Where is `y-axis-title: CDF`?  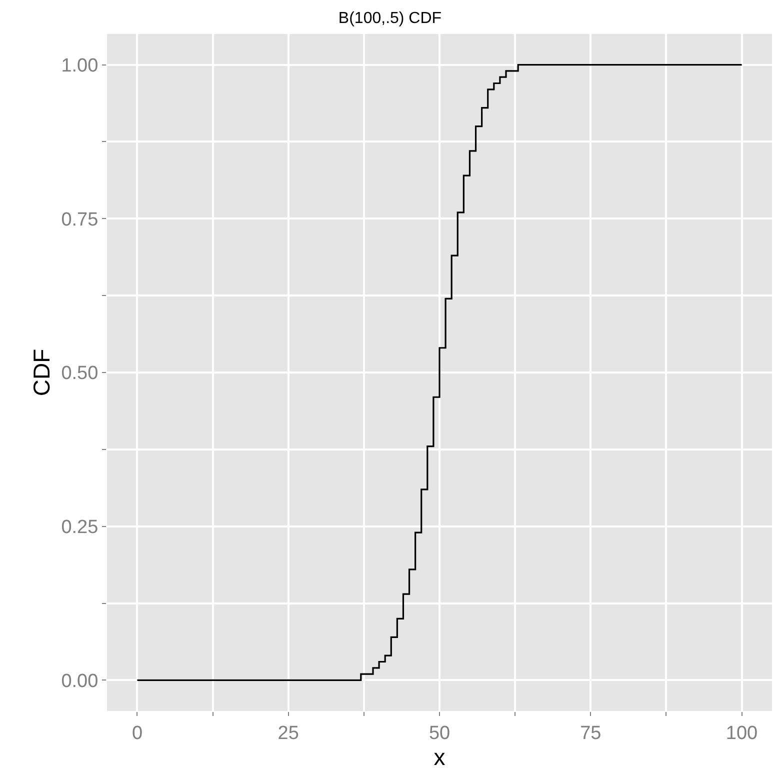
y-axis-title: CDF is located at coordinates (41, 372).